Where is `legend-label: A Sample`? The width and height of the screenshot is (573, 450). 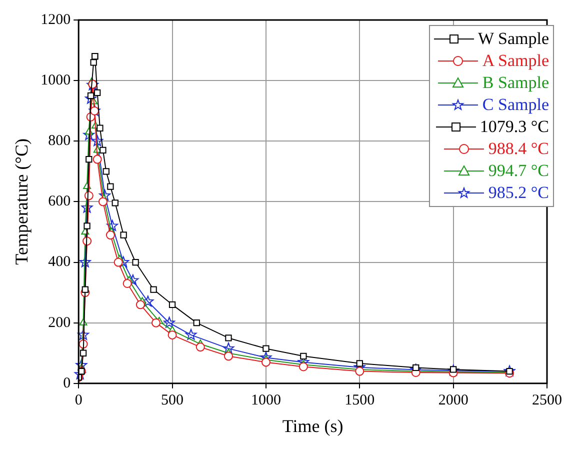 legend-label: A Sample is located at coordinates (515, 61).